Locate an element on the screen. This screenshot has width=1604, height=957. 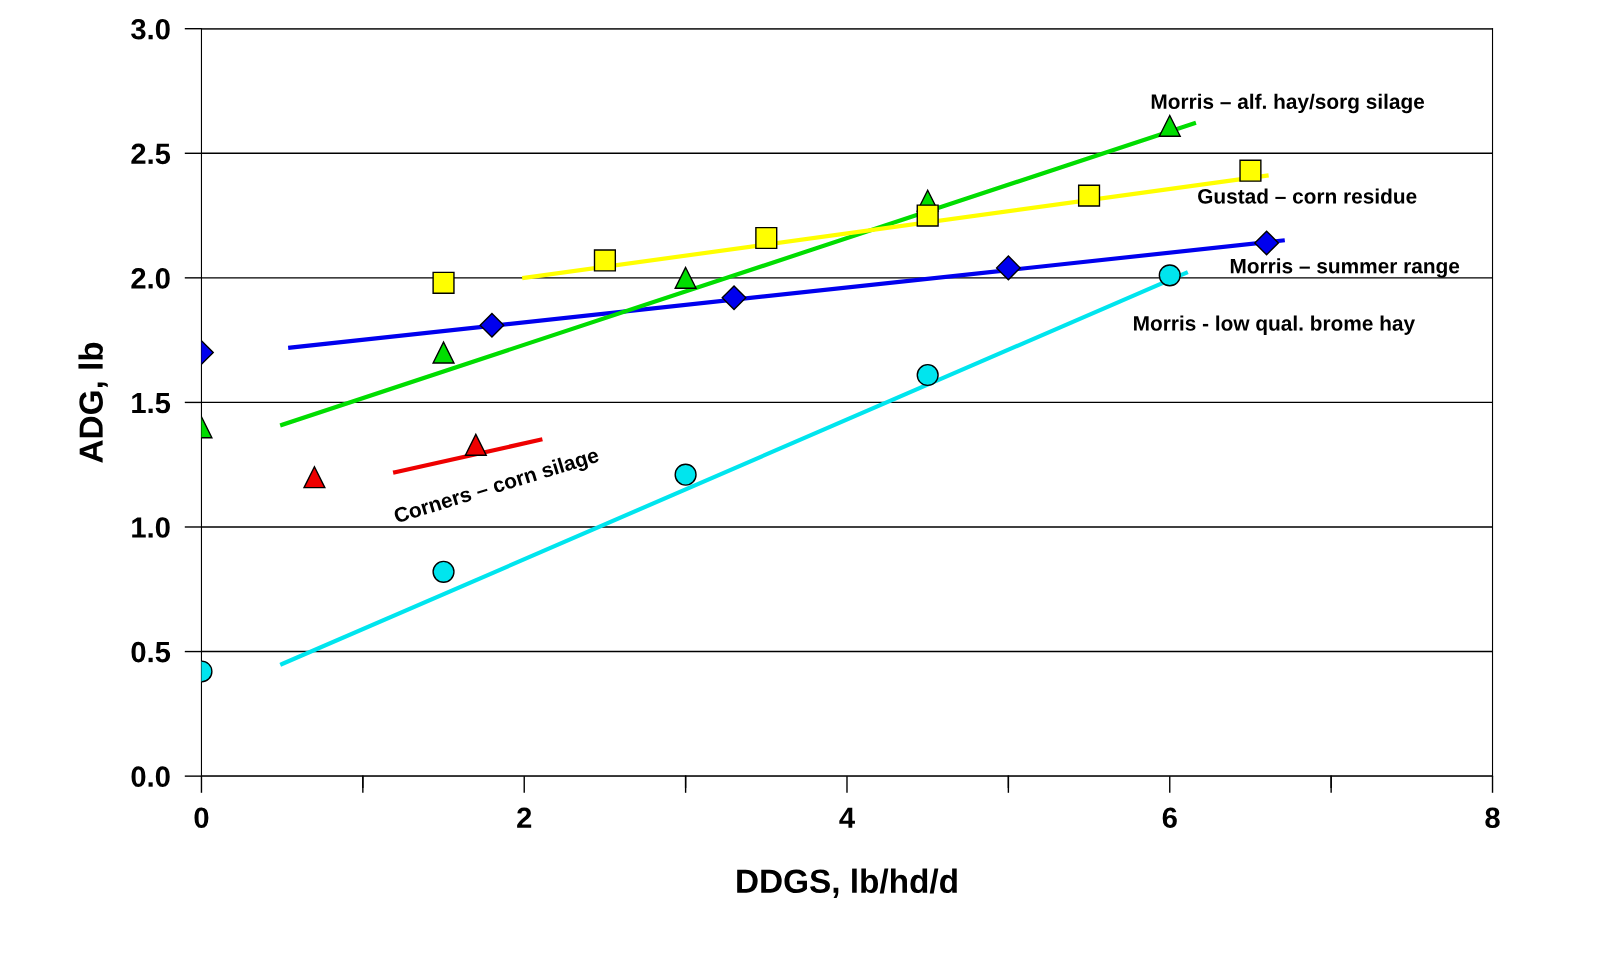
series-label: Morris – summer range is located at coordinates (1345, 268).